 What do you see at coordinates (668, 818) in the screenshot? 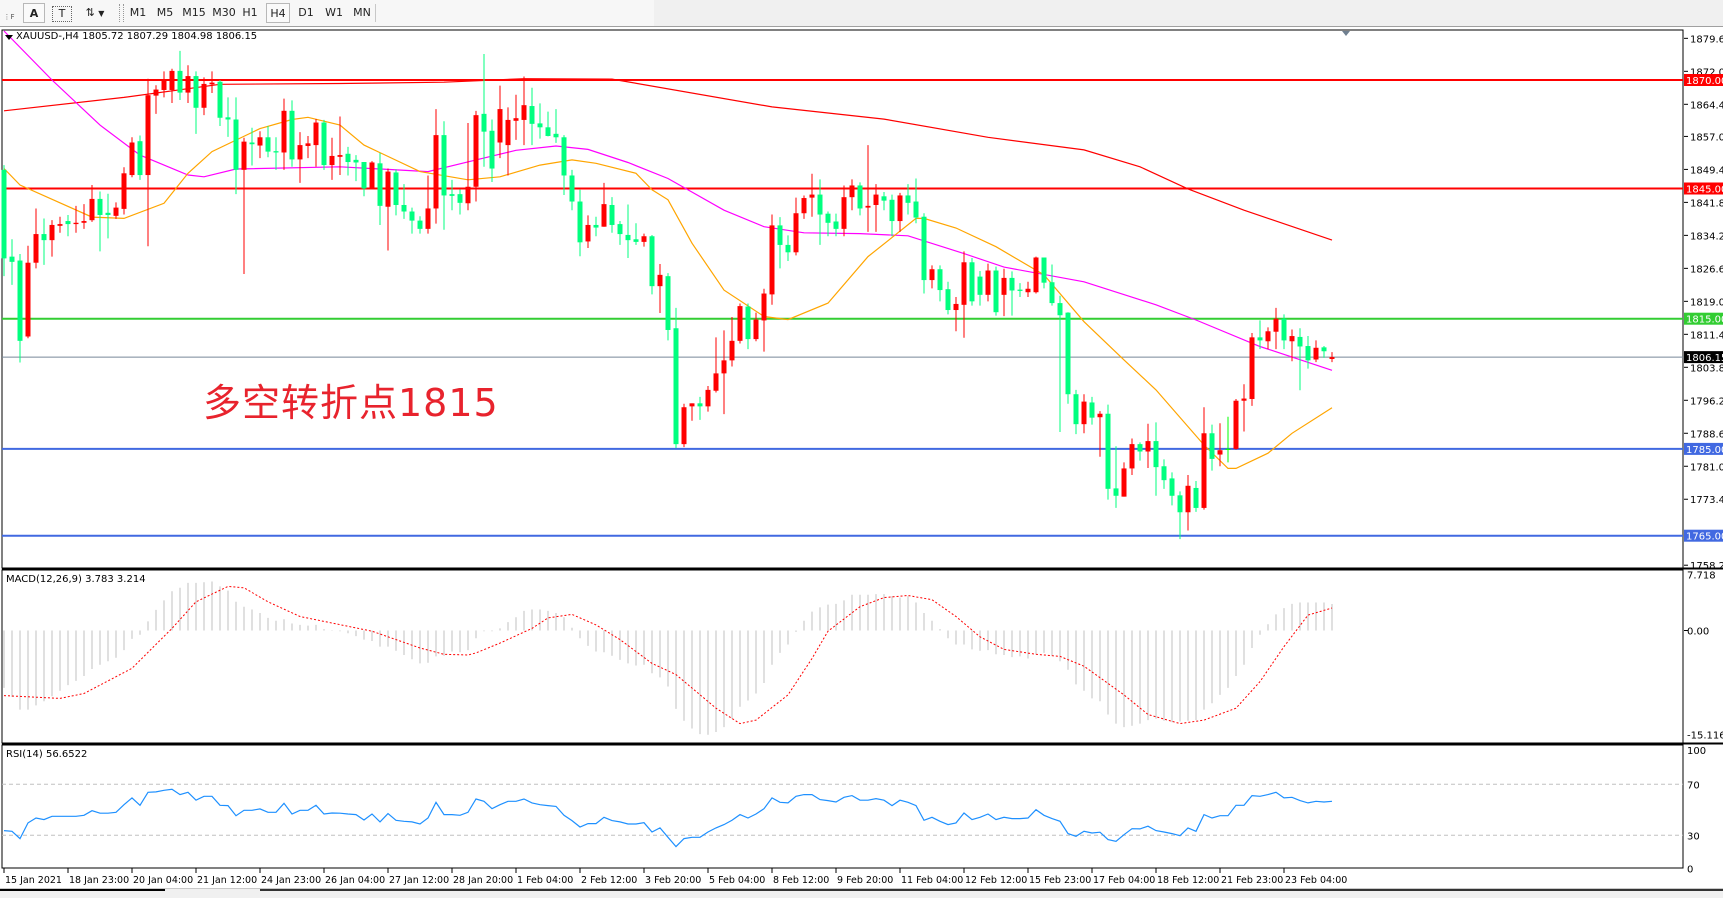
I see `rsi-line` at bounding box center [668, 818].